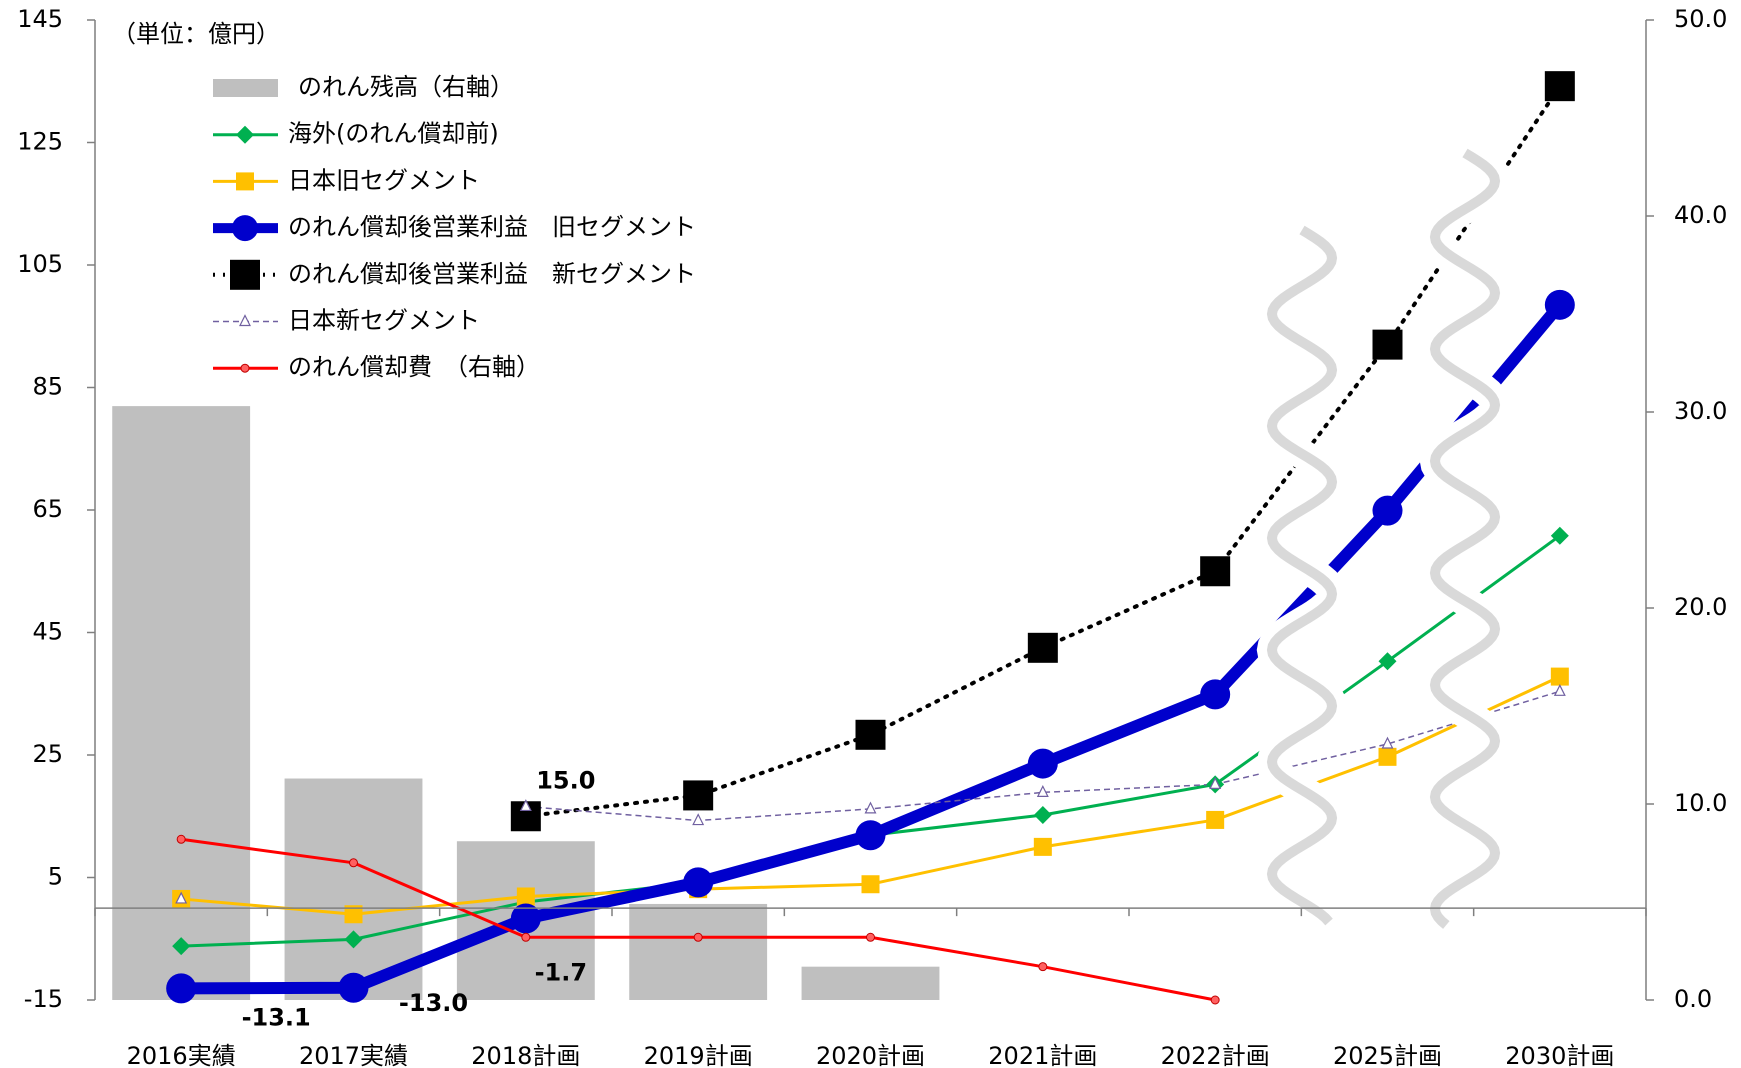 Image resolution: width=1741 pixels, height=1068 pixels. Describe the element at coordinates (55, 877) in the screenshot. I see `y-tick-label: 5` at that location.